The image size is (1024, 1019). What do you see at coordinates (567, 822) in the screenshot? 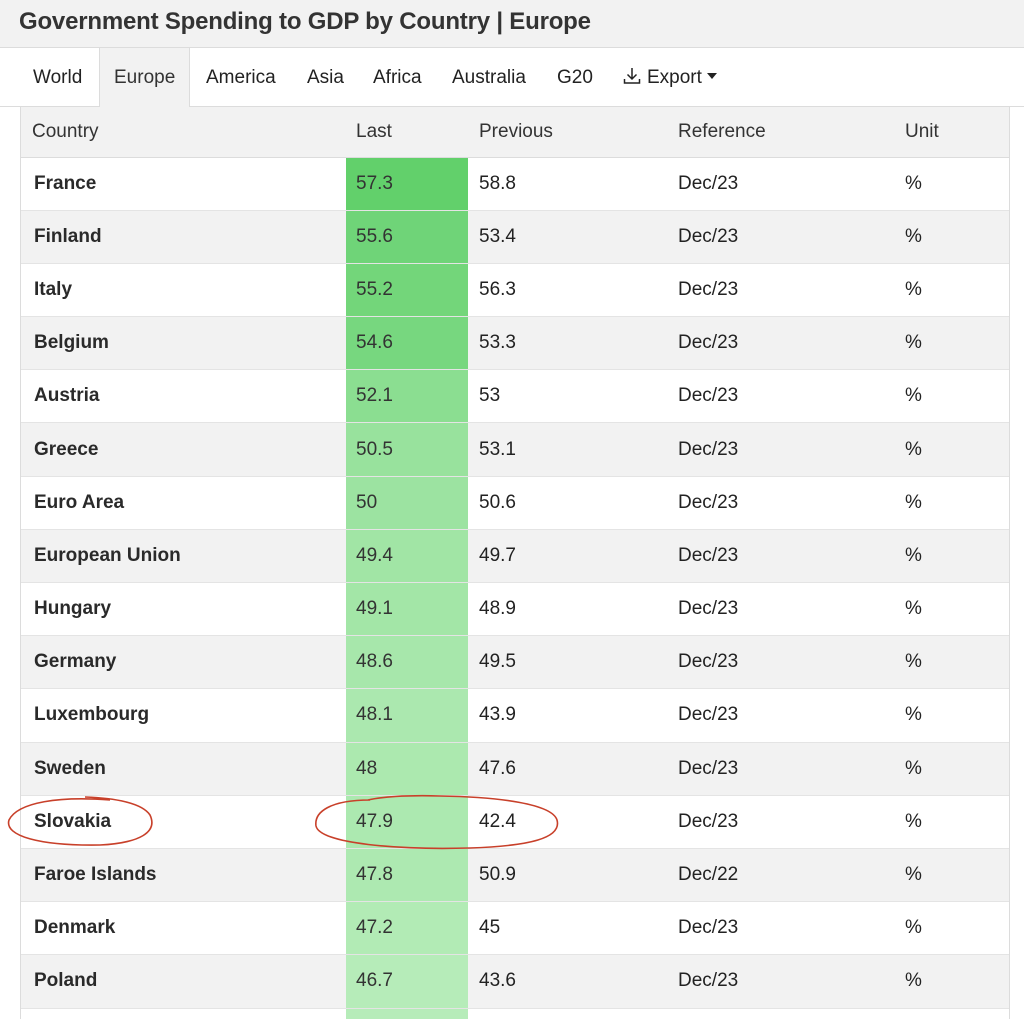
I see `cell-previous: 42.4` at bounding box center [567, 822].